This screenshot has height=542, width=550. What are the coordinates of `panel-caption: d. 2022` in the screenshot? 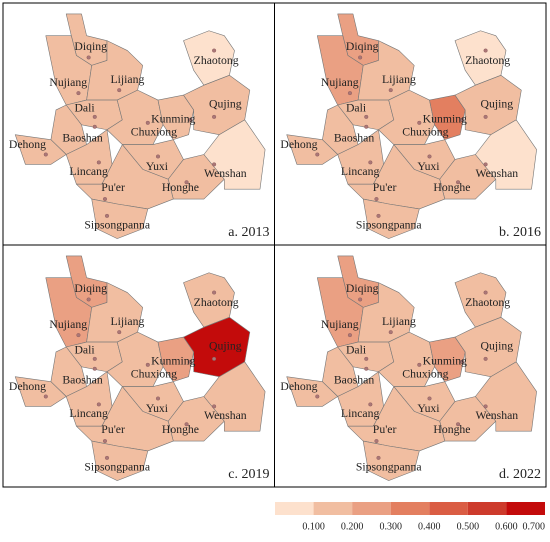 It's located at (520, 474).